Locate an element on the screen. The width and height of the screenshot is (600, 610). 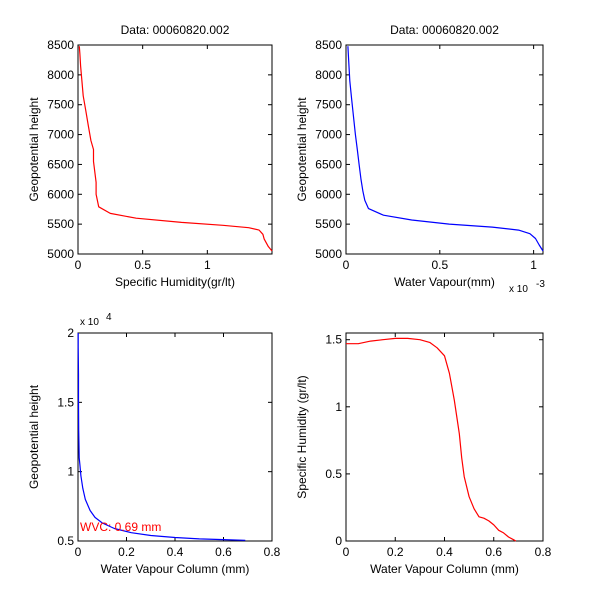
x-axis-multiplier-exponent: -3 is located at coordinates (540, 284).